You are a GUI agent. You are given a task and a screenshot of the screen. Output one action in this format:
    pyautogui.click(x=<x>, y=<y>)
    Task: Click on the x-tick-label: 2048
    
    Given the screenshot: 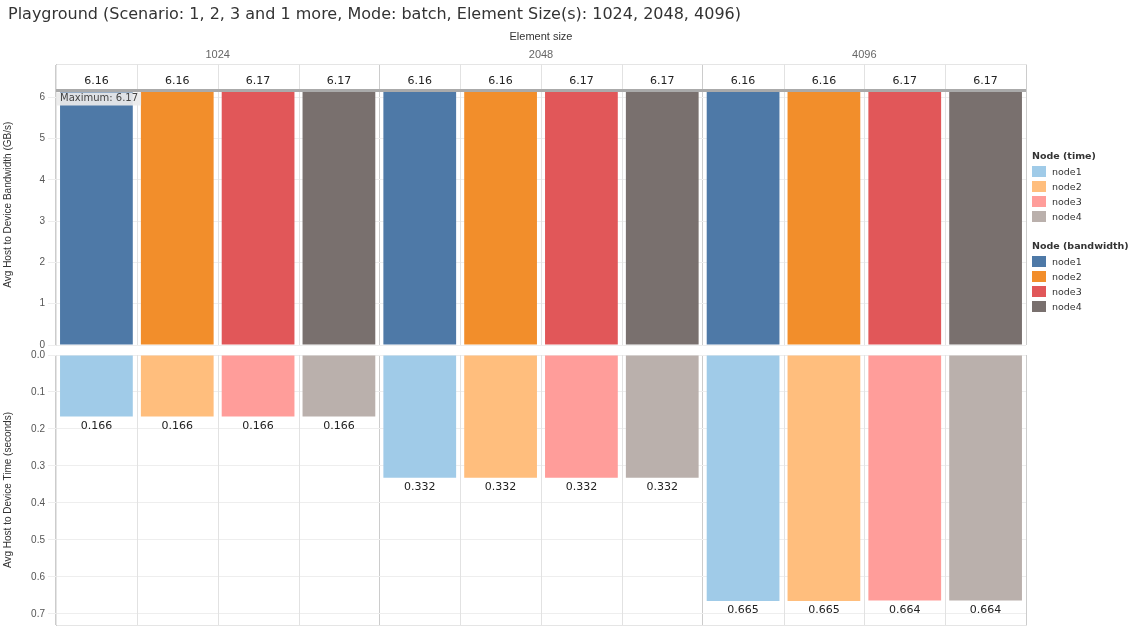 What is the action you would take?
    pyautogui.click(x=541, y=53)
    